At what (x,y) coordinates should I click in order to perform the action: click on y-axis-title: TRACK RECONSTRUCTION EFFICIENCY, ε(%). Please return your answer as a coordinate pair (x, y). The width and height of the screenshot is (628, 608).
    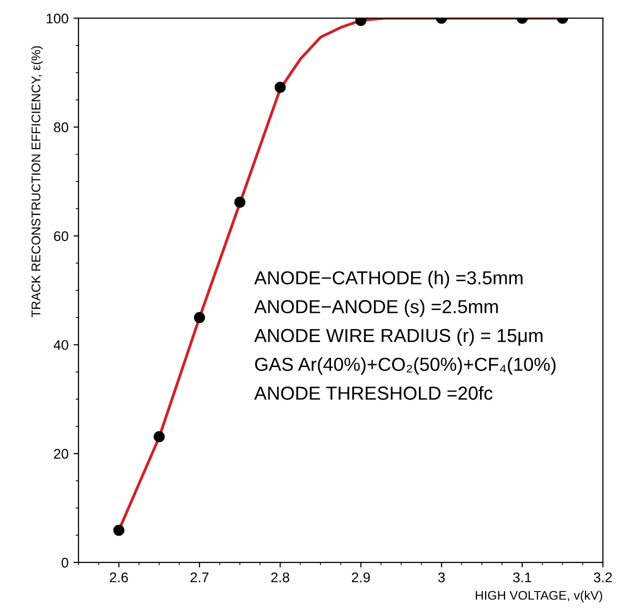
    Looking at the image, I should click on (37, 182).